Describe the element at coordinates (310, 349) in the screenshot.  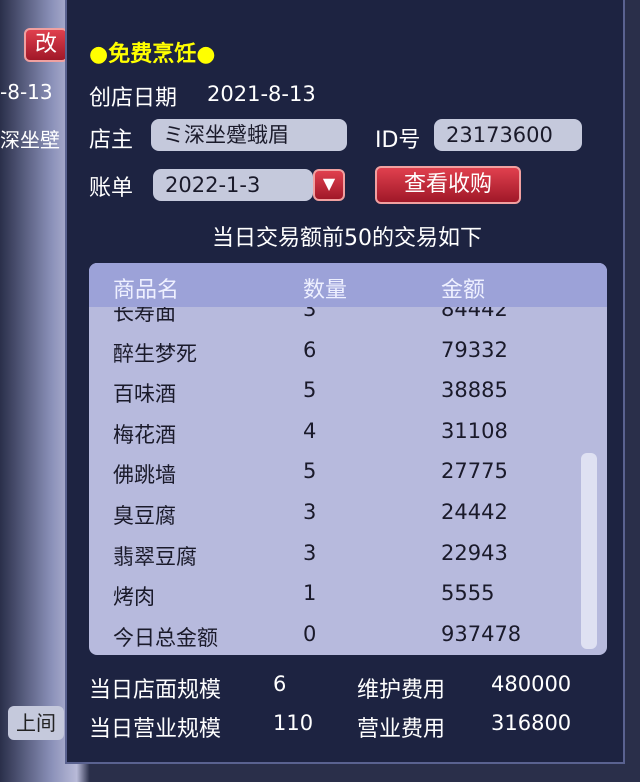
I see `table-cell: 6` at that location.